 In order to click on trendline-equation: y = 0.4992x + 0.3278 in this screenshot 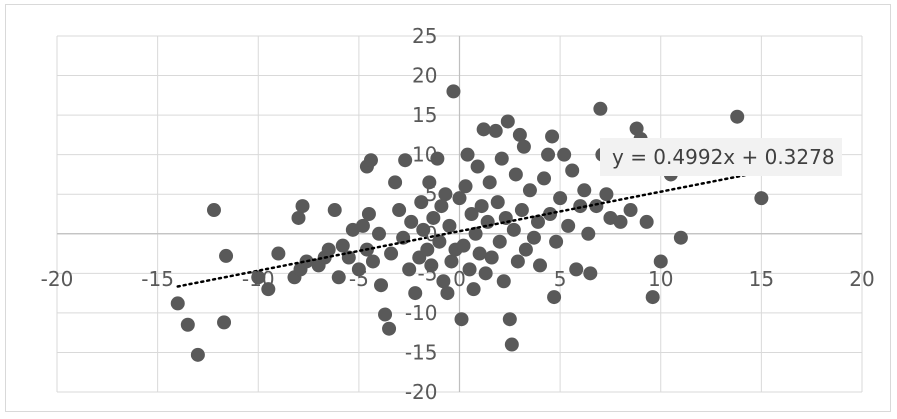, I will do `click(721, 157)`.